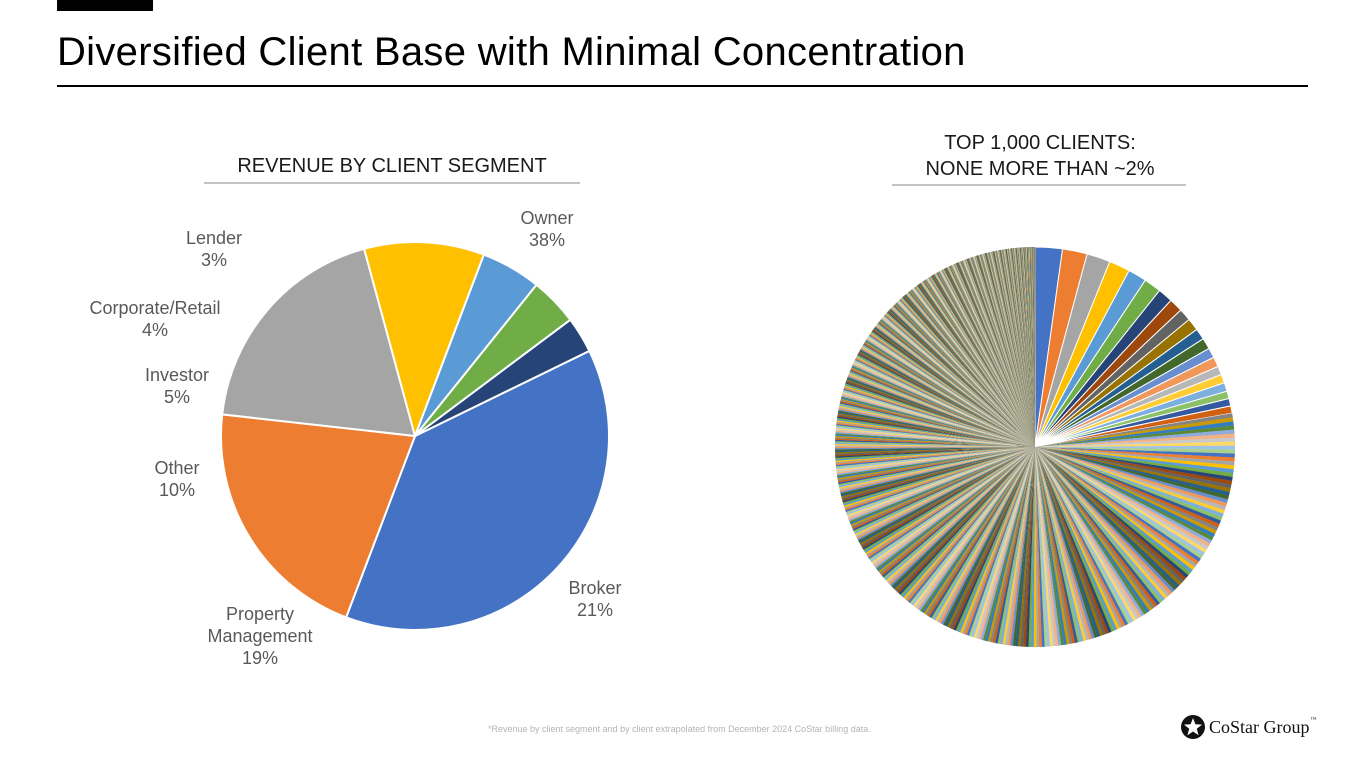 This screenshot has width=1365, height=768. What do you see at coordinates (392, 183) in the screenshot?
I see `segment-chart-title-underline` at bounding box center [392, 183].